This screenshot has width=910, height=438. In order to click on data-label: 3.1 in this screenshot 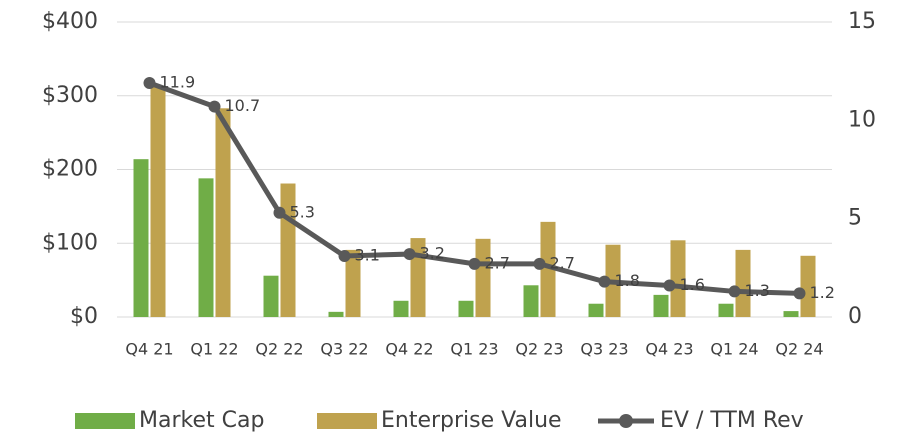, I will do `click(367, 255)`.